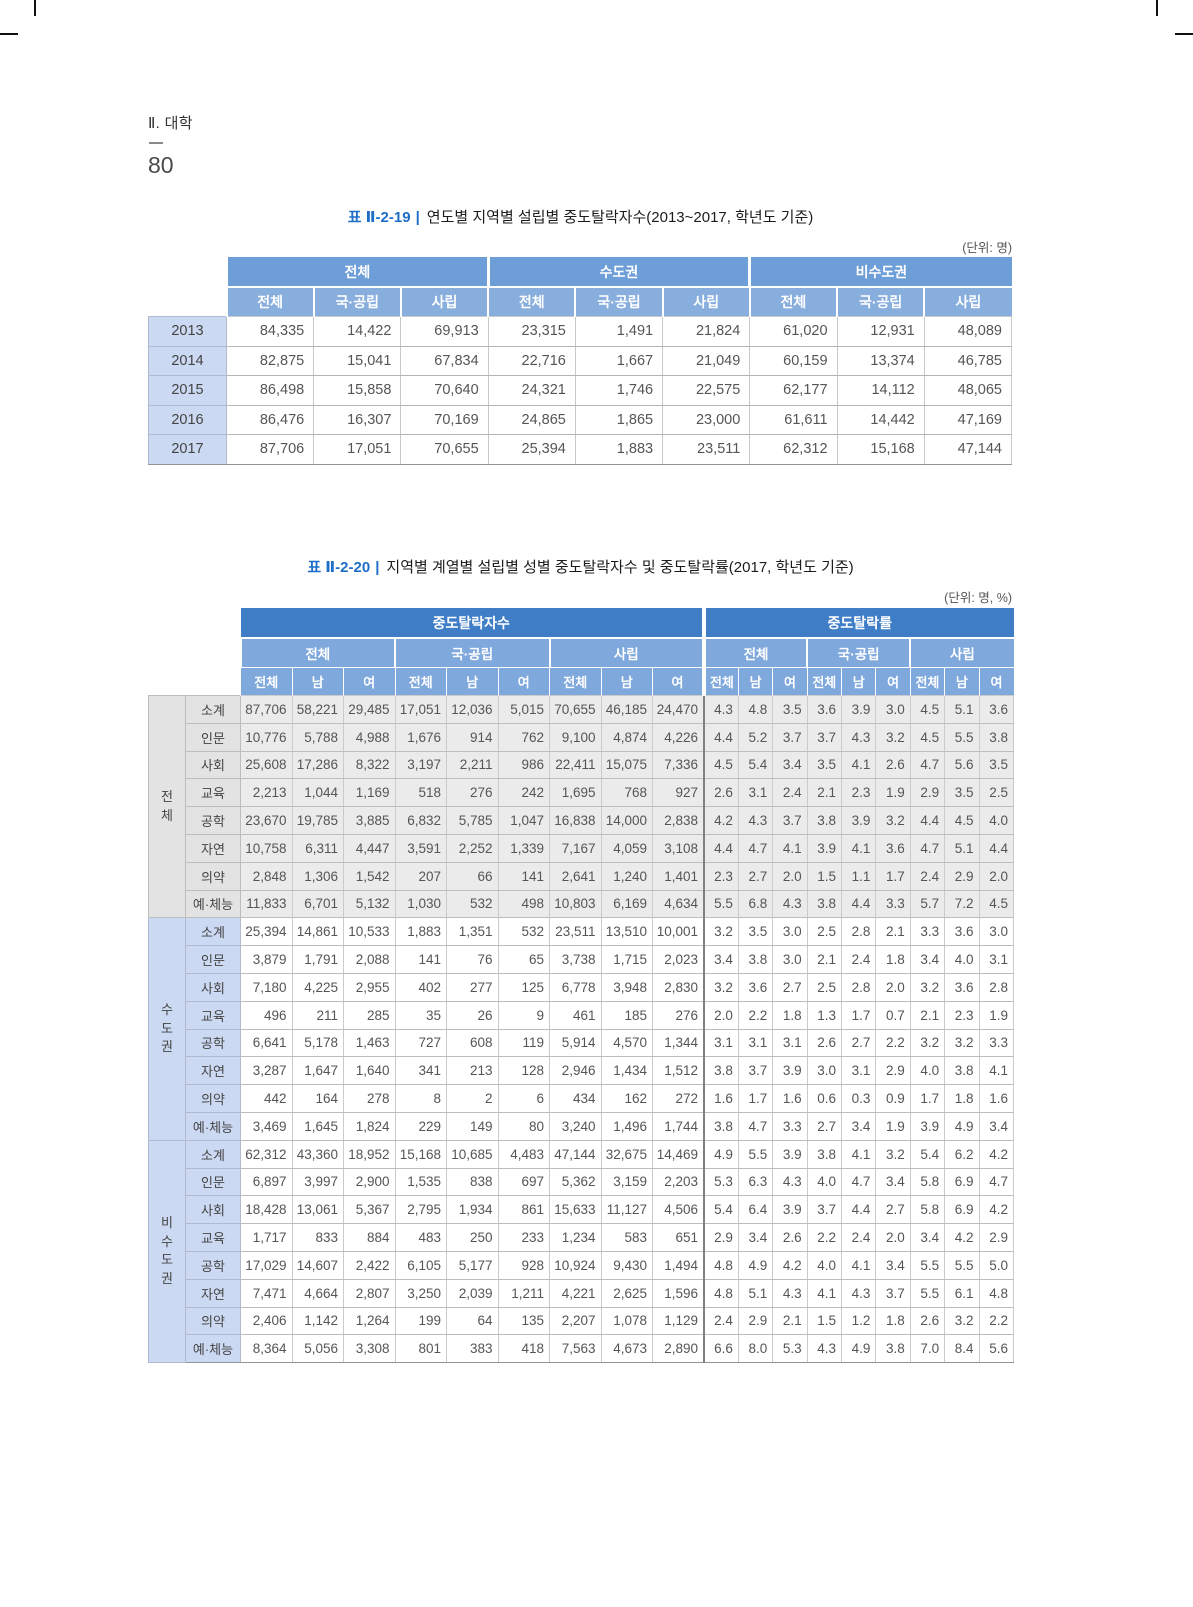 This screenshot has height=1607, width=1193. What do you see at coordinates (575, 709) in the screenshot?
I see `count-cell: 70,655` at bounding box center [575, 709].